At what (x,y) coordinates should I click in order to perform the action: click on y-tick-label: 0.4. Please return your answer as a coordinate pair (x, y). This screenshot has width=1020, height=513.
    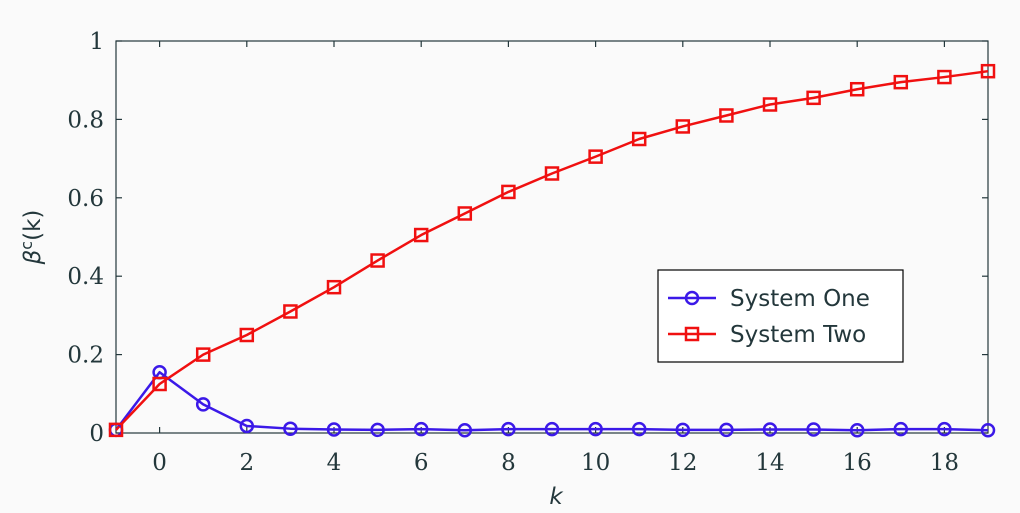
    Looking at the image, I should click on (85, 277).